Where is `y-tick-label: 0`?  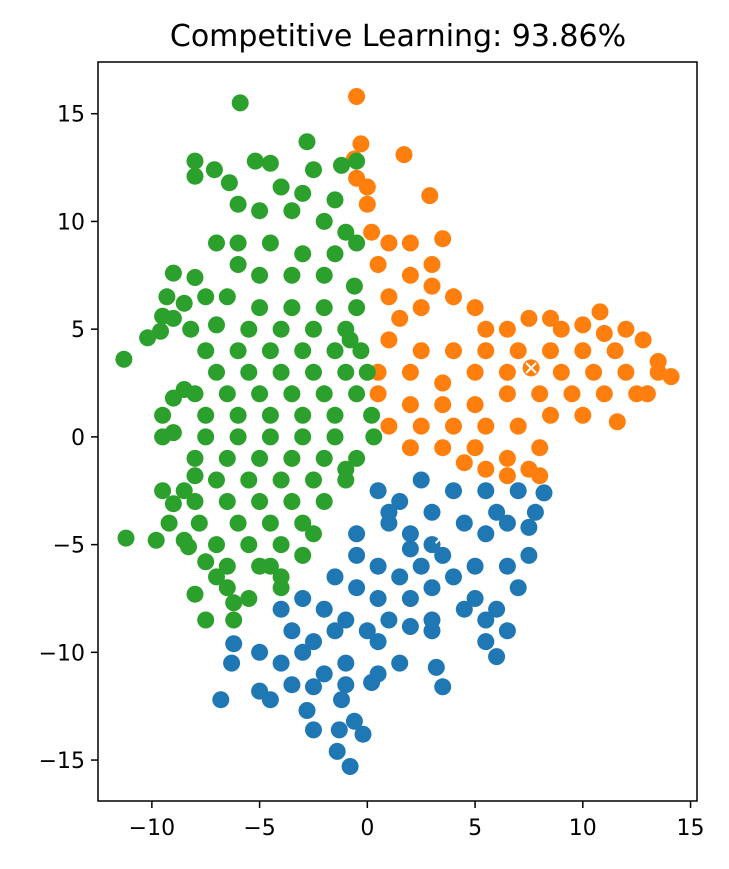 y-tick-label: 0 is located at coordinates (78, 438).